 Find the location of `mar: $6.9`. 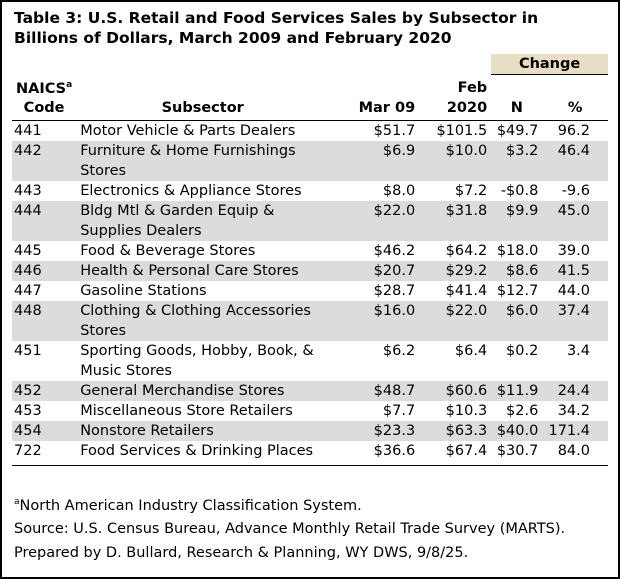

mar: $6.9 is located at coordinates (374, 161).